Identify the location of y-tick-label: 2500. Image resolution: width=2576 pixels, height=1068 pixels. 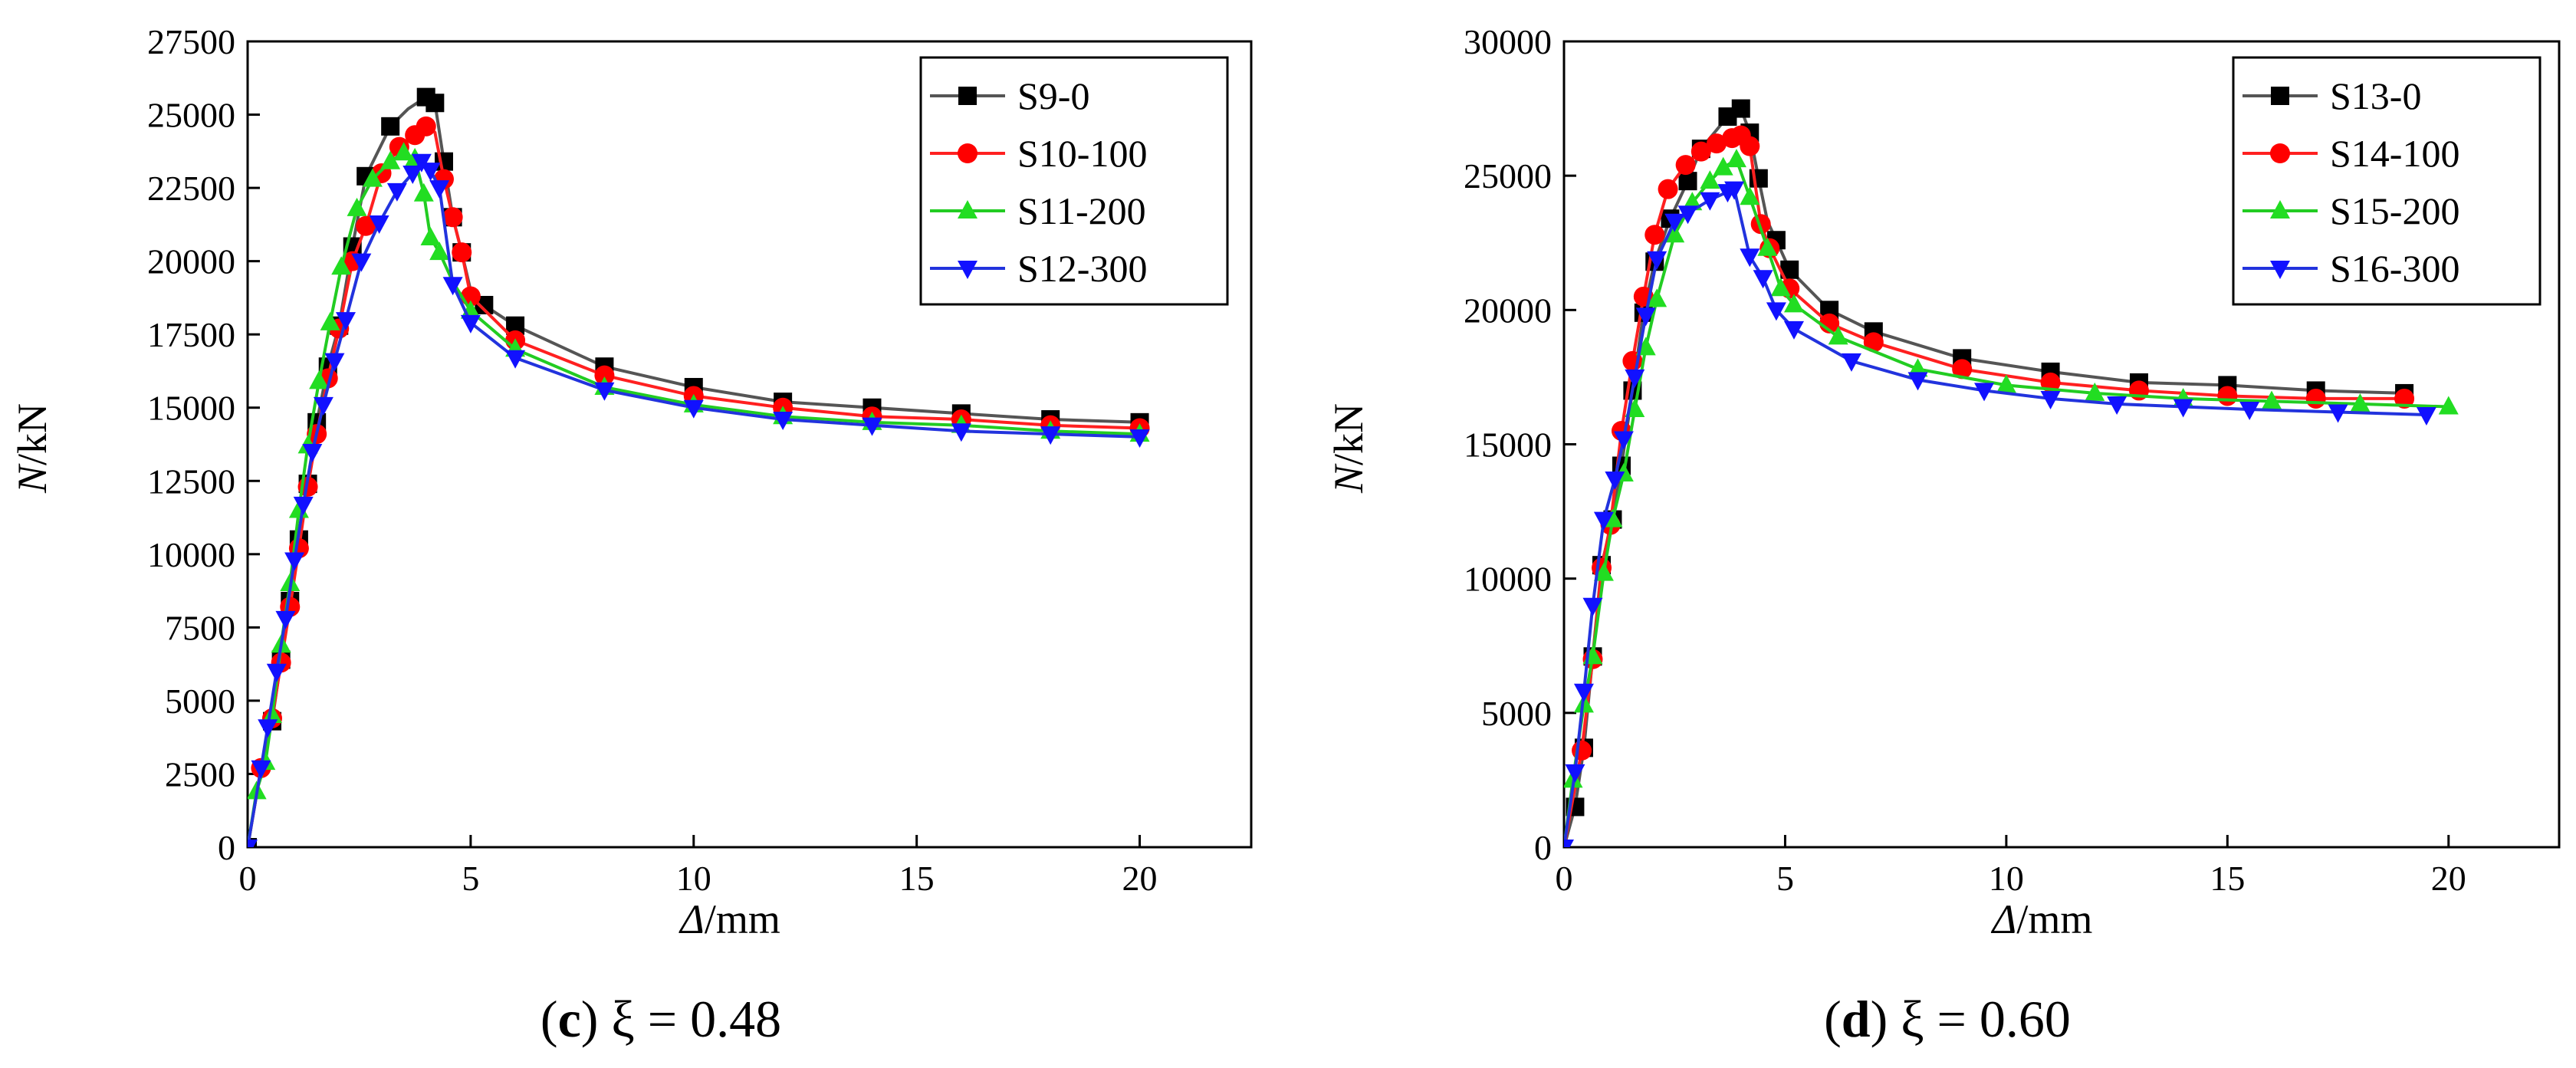
(200, 774).